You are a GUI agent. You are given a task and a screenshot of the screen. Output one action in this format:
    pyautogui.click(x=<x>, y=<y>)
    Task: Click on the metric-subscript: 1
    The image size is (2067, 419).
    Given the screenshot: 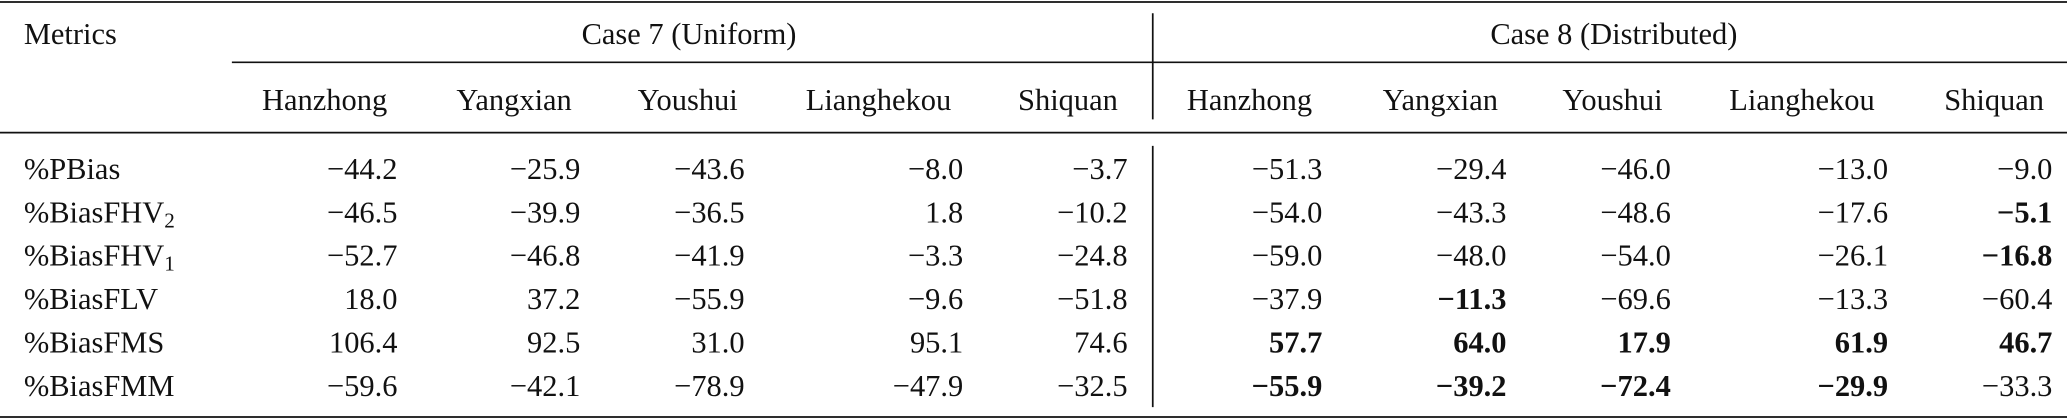 What is the action you would take?
    pyautogui.click(x=169, y=264)
    